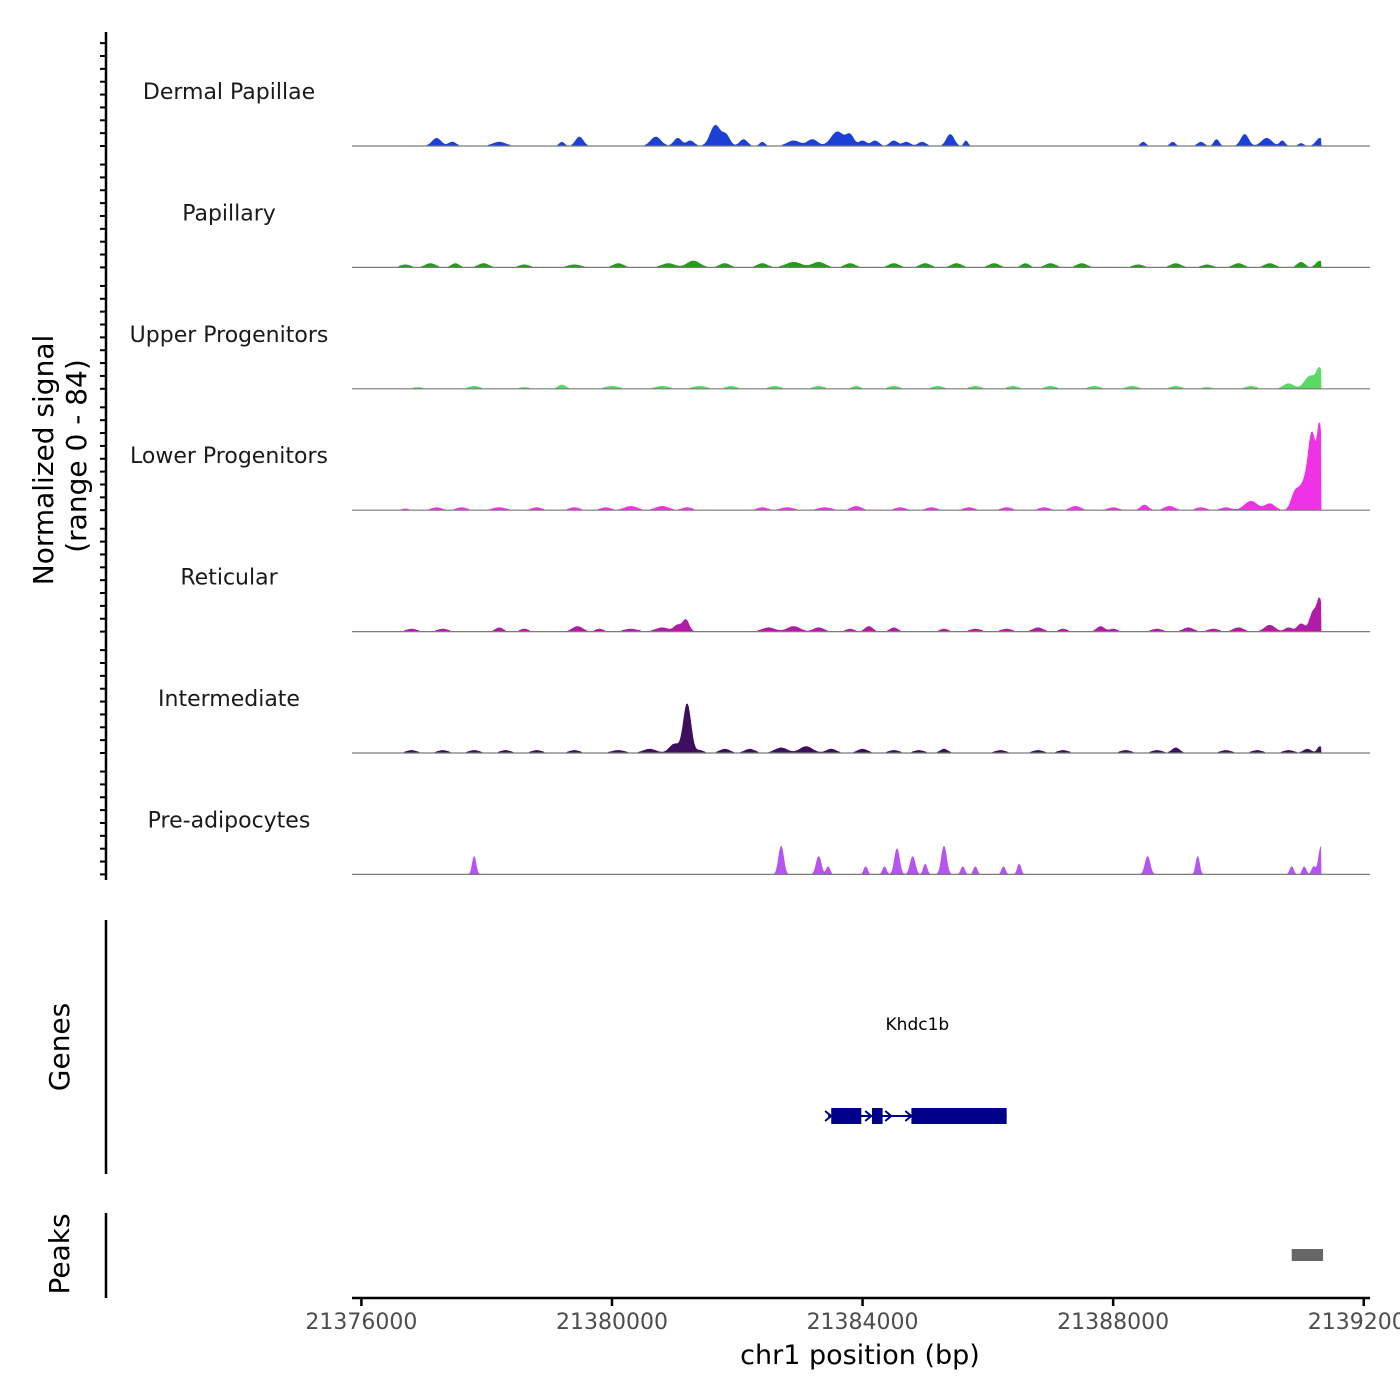 The image size is (1400, 1400). I want to click on genes-panel-title: Genes, so click(59, 1047).